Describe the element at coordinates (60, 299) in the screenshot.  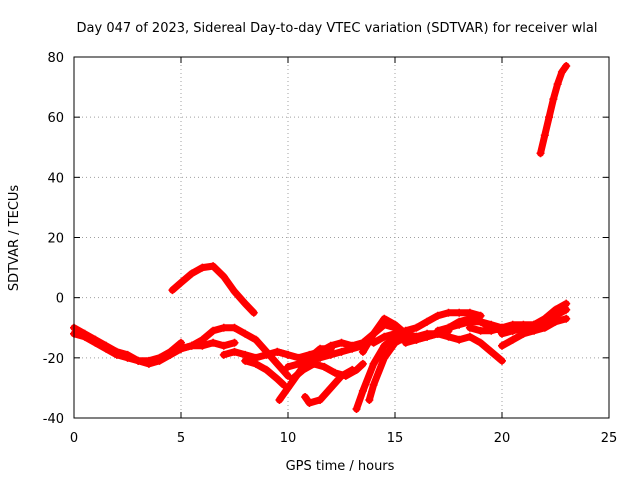
I see `y-tick-label: 0` at that location.